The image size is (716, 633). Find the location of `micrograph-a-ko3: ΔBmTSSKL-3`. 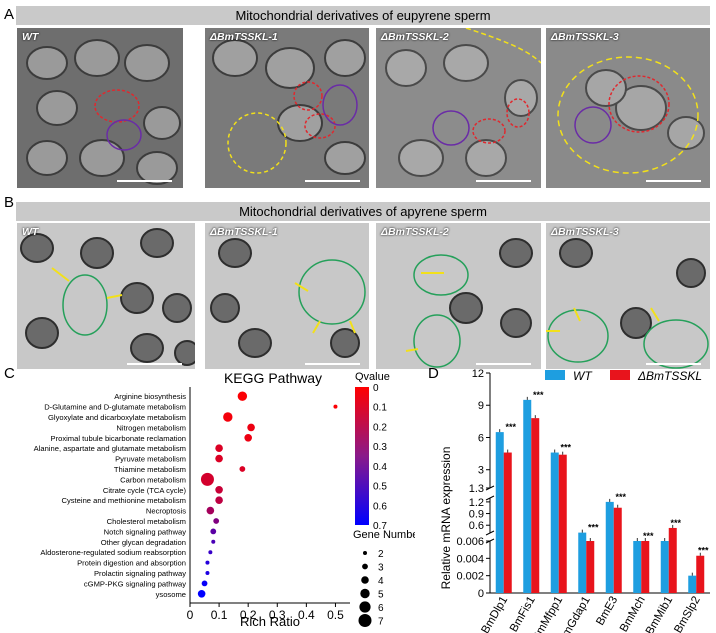

micrograph-a-ko3: ΔBmTSSKL-3 is located at coordinates (628, 108).